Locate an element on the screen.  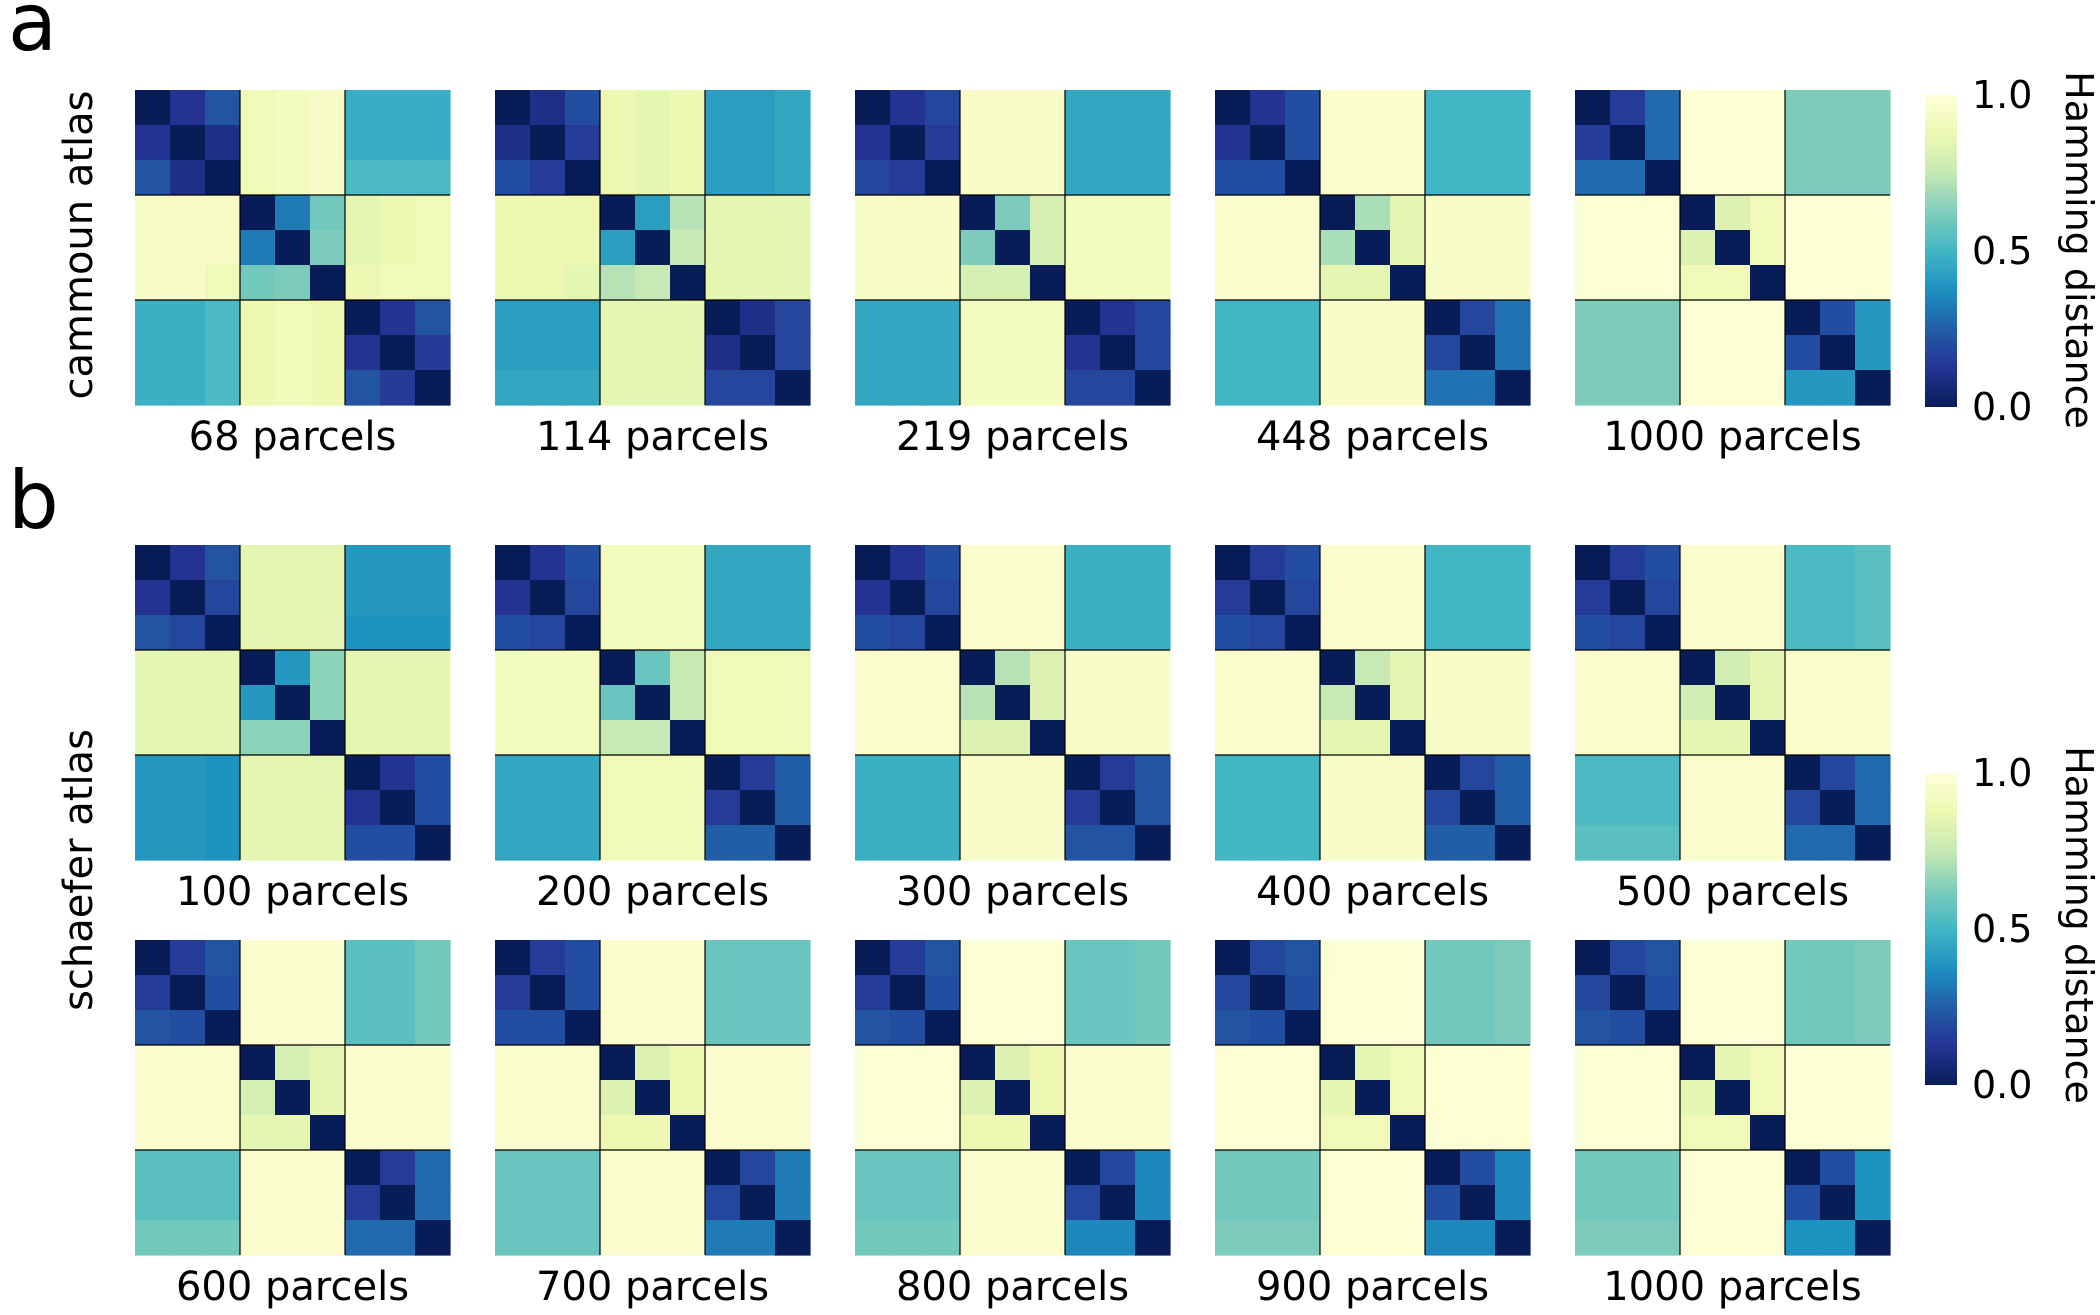
colorbar-a-tick-mid: 0.5 is located at coordinates (2002, 251).